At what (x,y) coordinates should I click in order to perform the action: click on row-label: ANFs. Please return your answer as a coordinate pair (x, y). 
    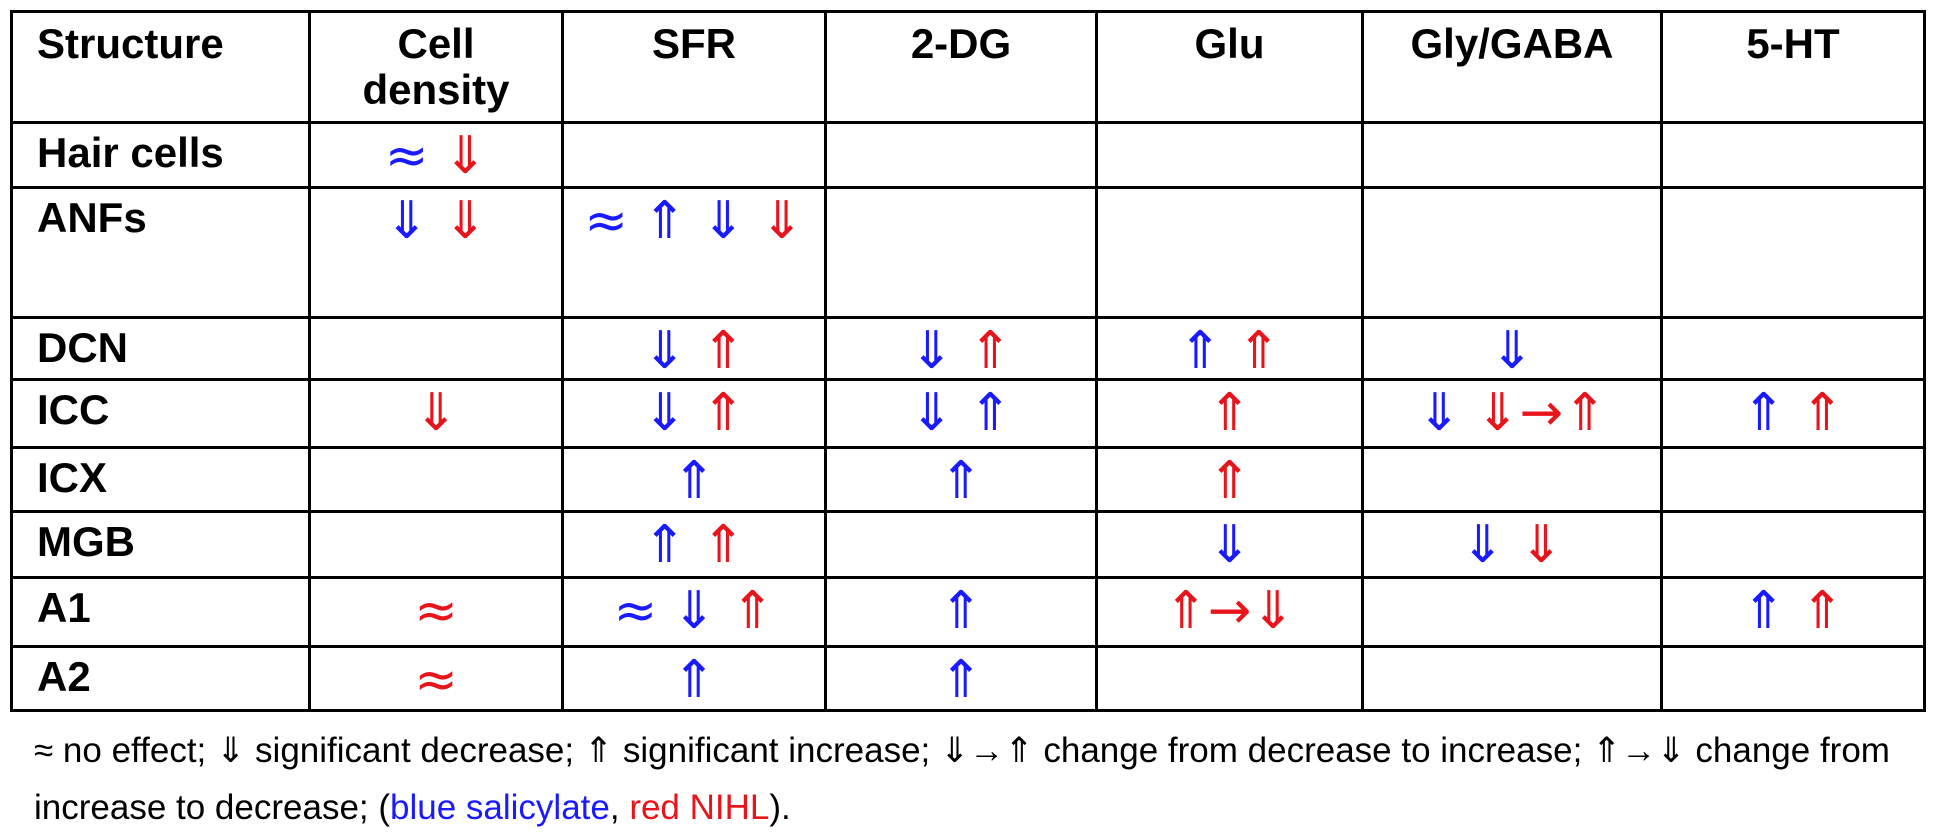
    Looking at the image, I should click on (160, 252).